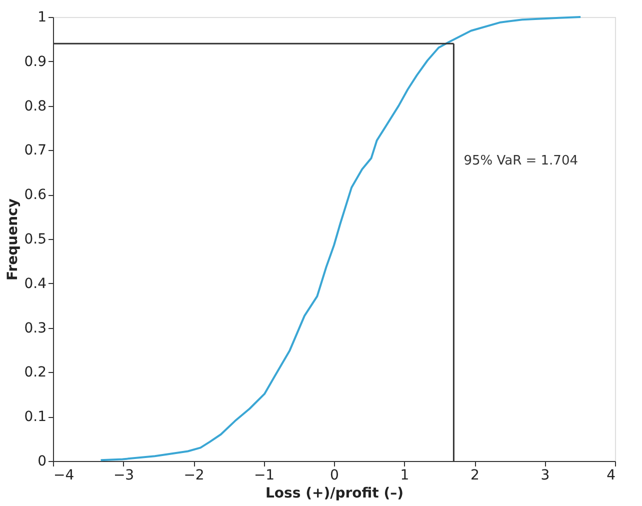  Describe the element at coordinates (123, 476) in the screenshot. I see `x-tick-label: −3` at that location.